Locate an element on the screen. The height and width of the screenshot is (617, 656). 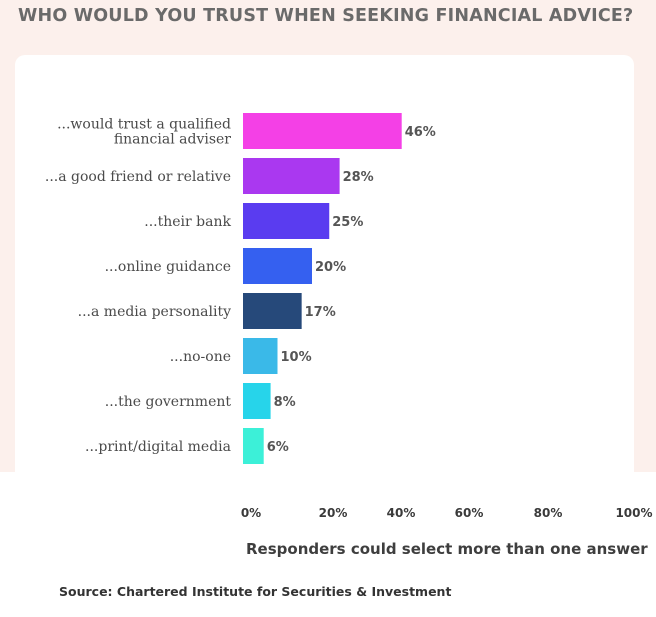
x-tick-label: 40% is located at coordinates (401, 513).